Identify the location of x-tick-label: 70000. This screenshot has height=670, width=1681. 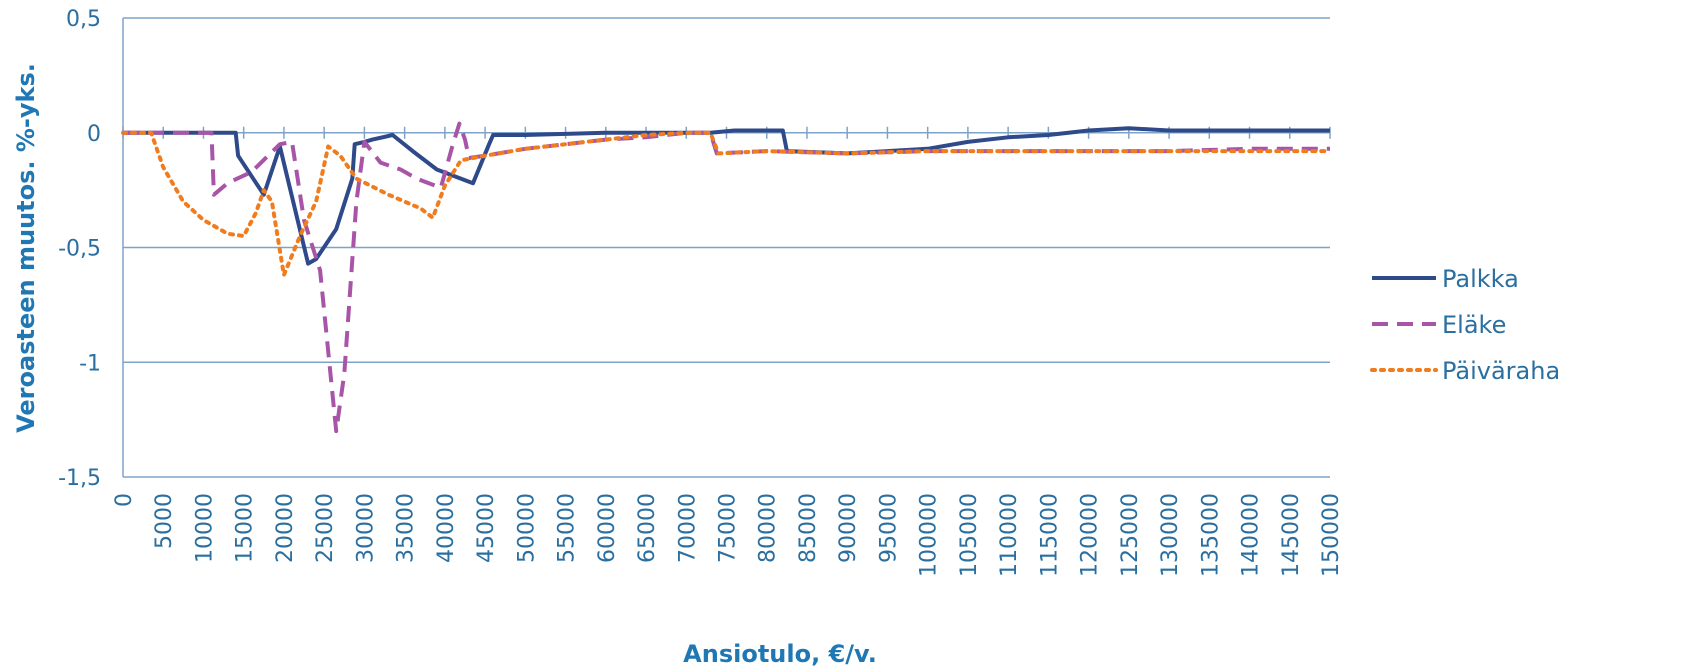
(687, 528).